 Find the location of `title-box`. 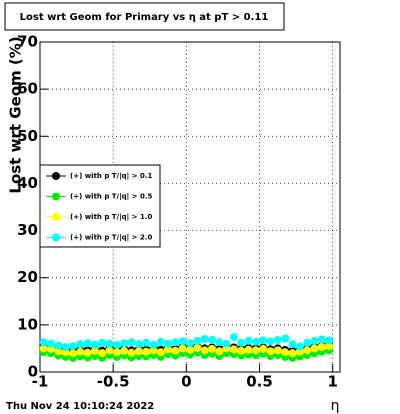

title-box is located at coordinates (144, 16).